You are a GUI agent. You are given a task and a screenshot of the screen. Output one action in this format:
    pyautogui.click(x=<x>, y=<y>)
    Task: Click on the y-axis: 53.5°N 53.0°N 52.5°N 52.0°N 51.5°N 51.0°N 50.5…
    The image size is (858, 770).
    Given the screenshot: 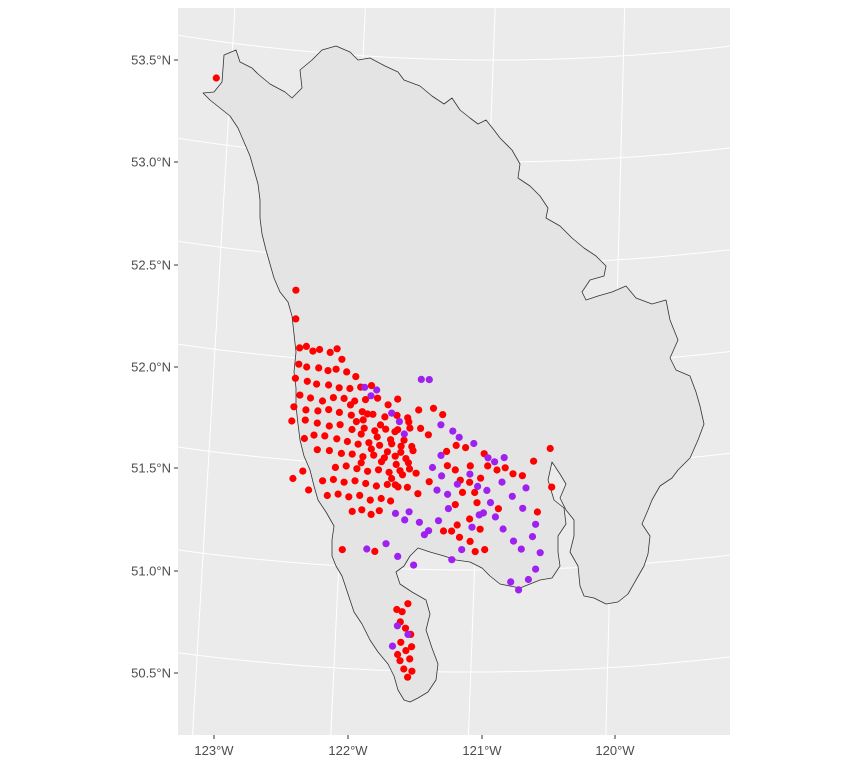 What is the action you would take?
    pyautogui.click(x=154, y=367)
    